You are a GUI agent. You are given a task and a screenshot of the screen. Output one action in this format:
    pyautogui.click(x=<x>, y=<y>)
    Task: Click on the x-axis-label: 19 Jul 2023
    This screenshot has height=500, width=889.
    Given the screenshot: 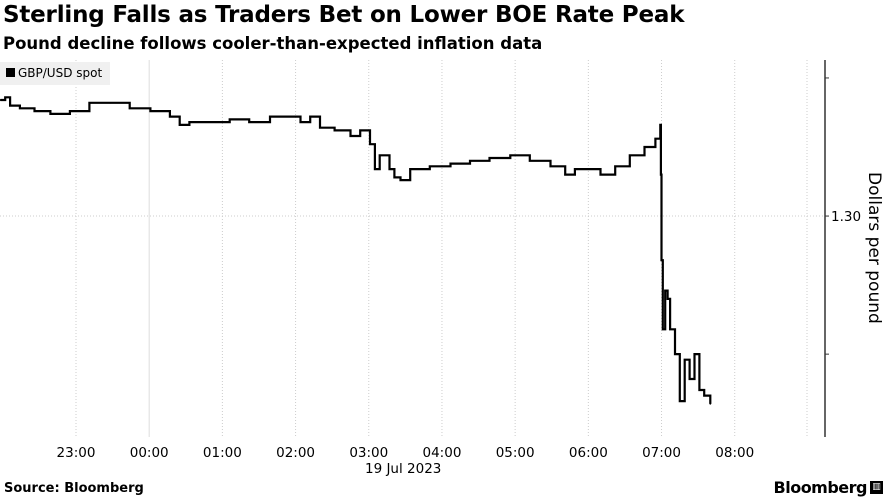 What is the action you would take?
    pyautogui.click(x=403, y=469)
    